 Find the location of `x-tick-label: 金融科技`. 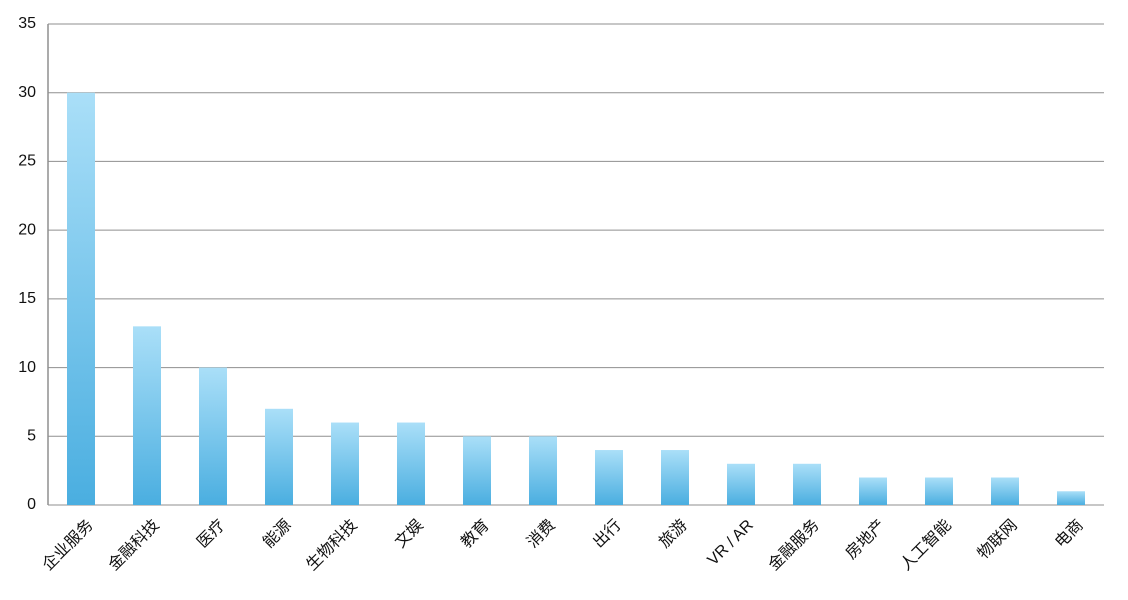

x-tick-label: 金融科技 is located at coordinates (134, 545).